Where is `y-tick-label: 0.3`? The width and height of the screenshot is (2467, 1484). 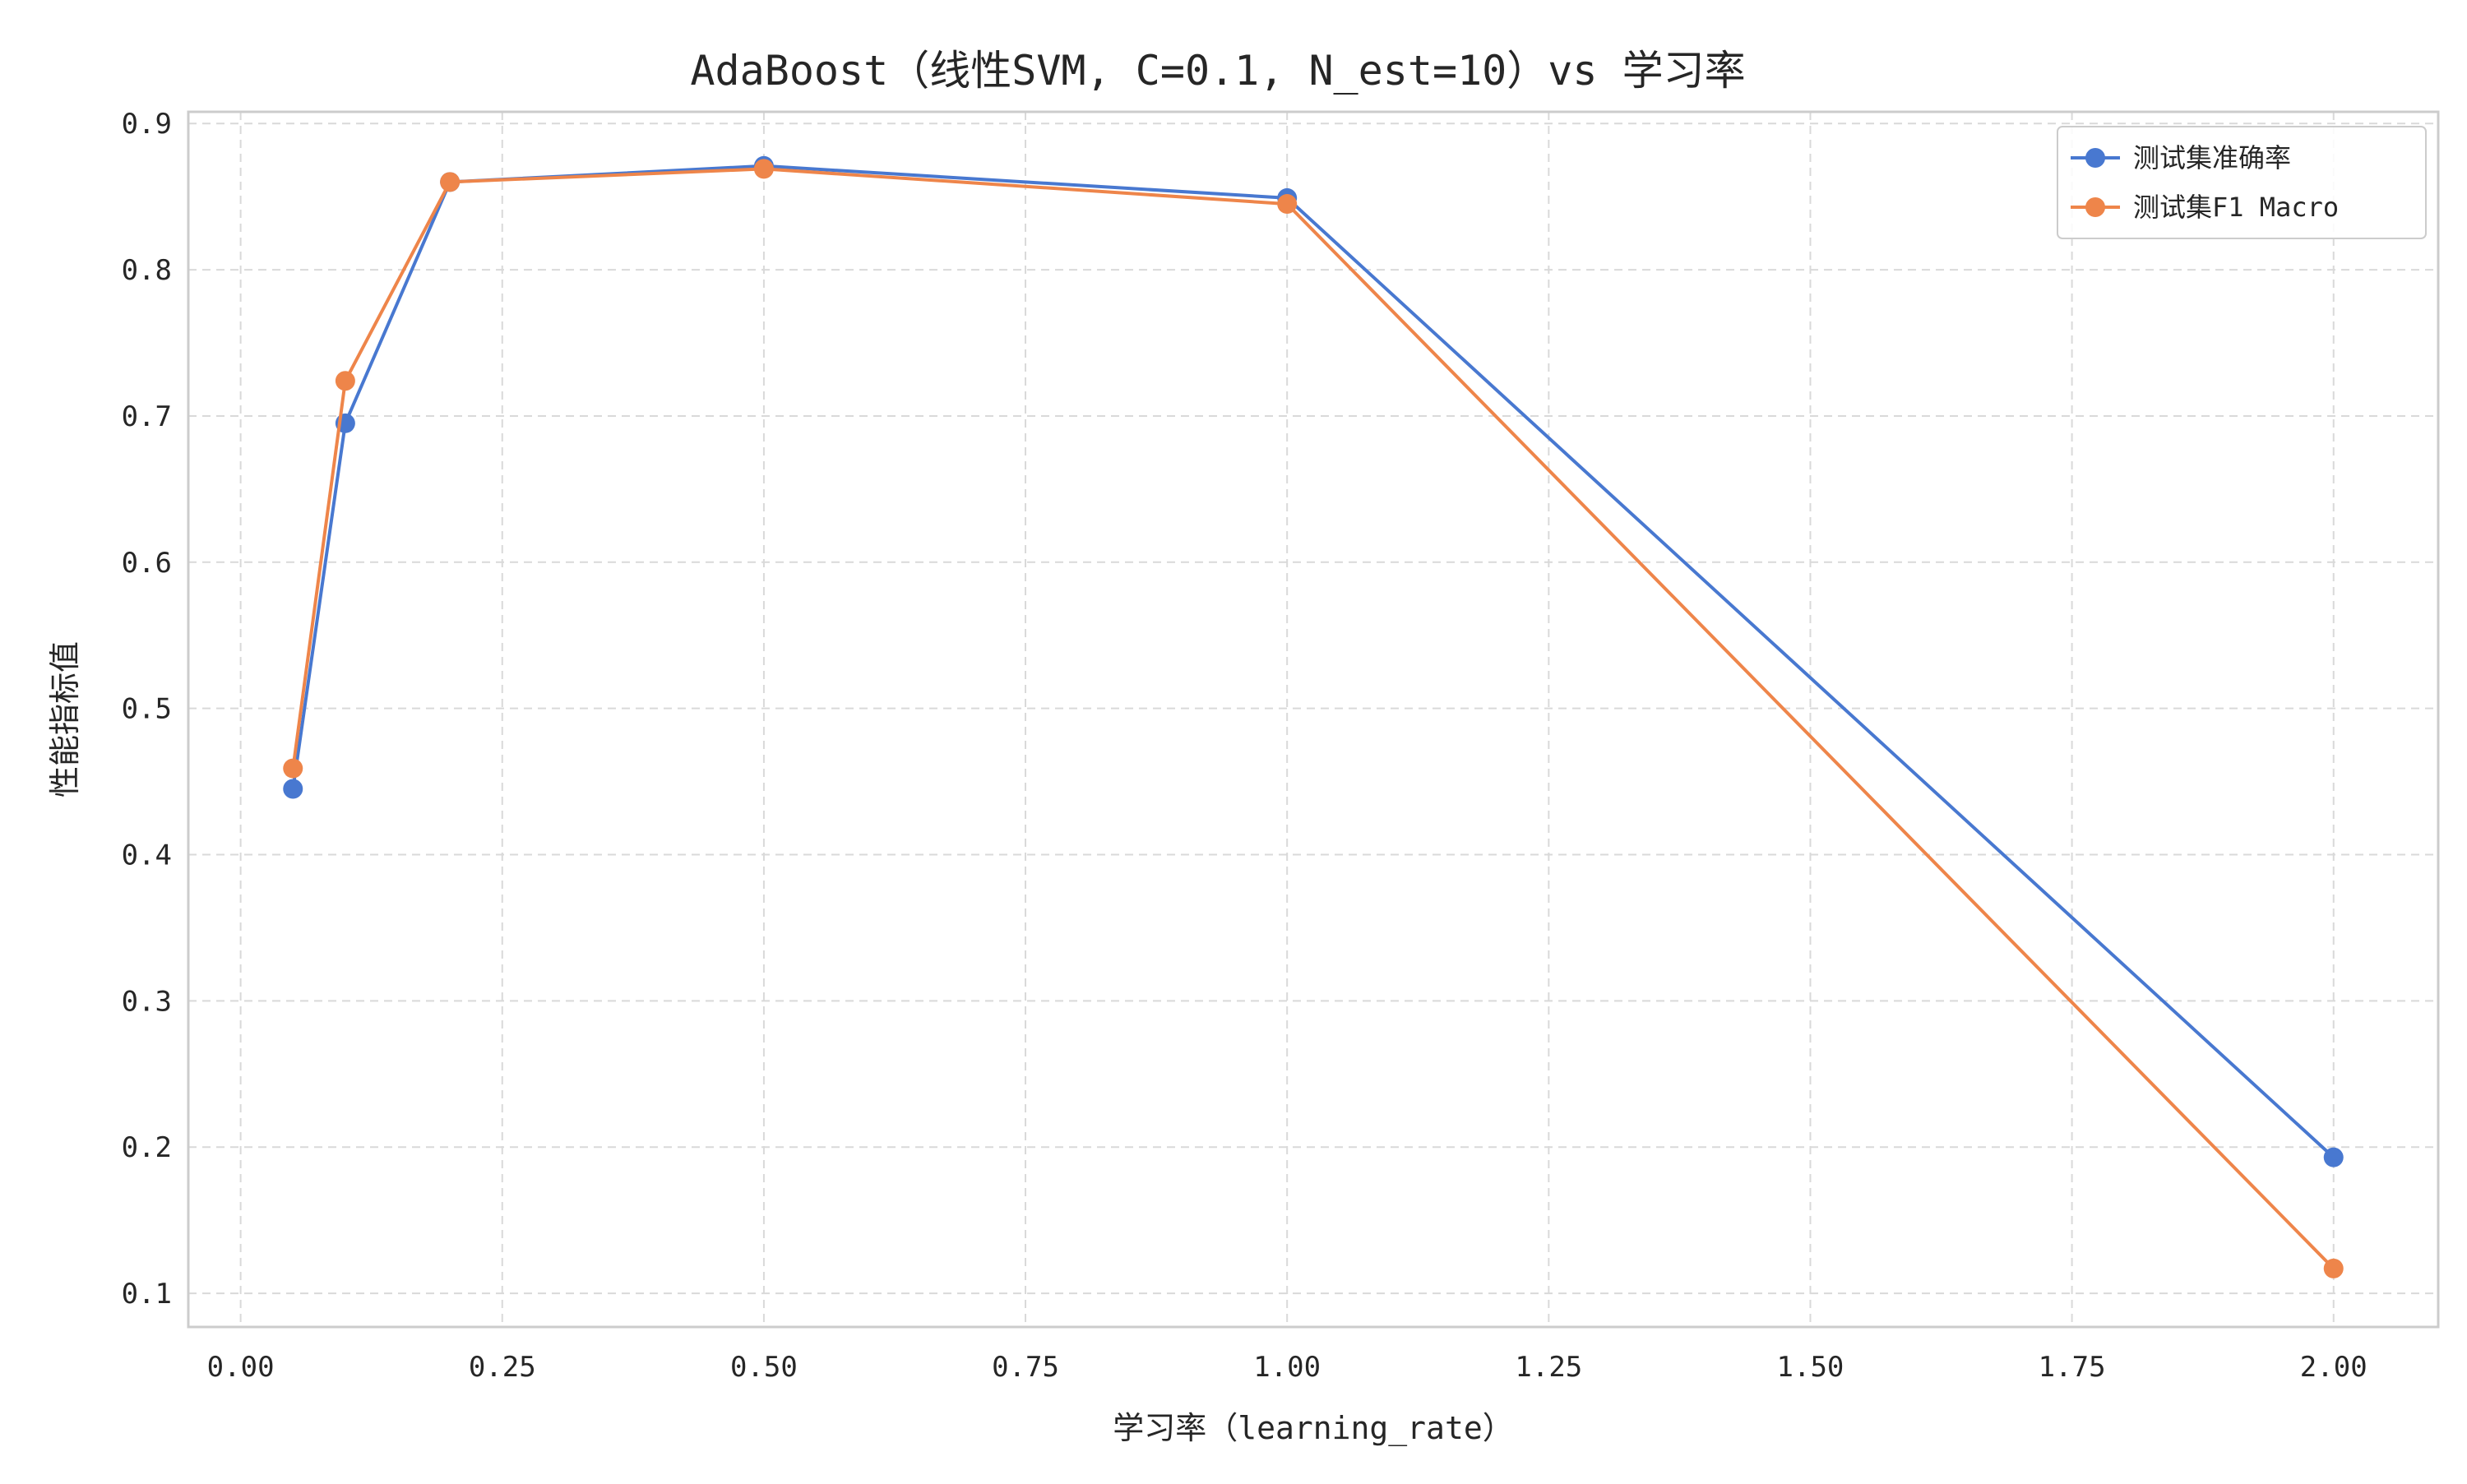 y-tick-label: 0.3 is located at coordinates (147, 1002).